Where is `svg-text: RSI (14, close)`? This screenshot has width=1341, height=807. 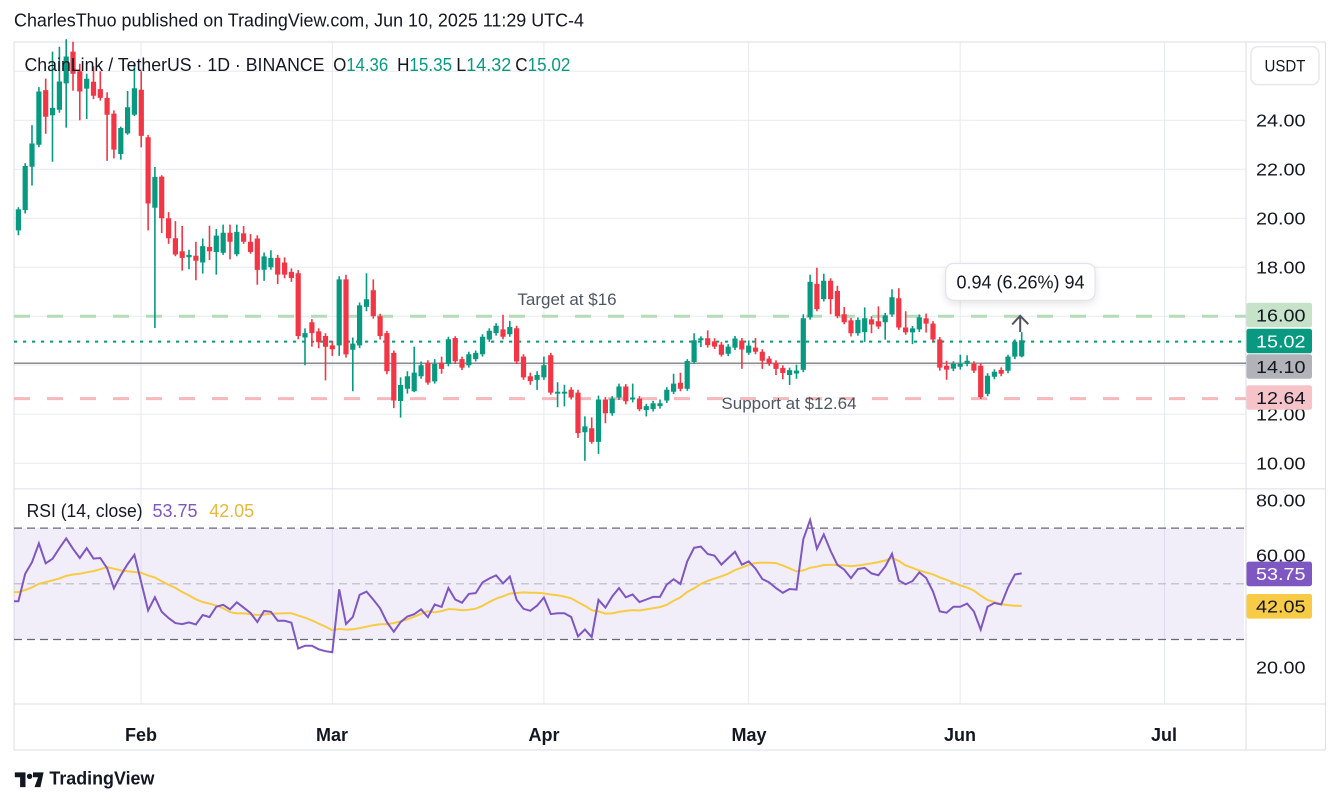 svg-text: RSI (14, close) is located at coordinates (85, 511).